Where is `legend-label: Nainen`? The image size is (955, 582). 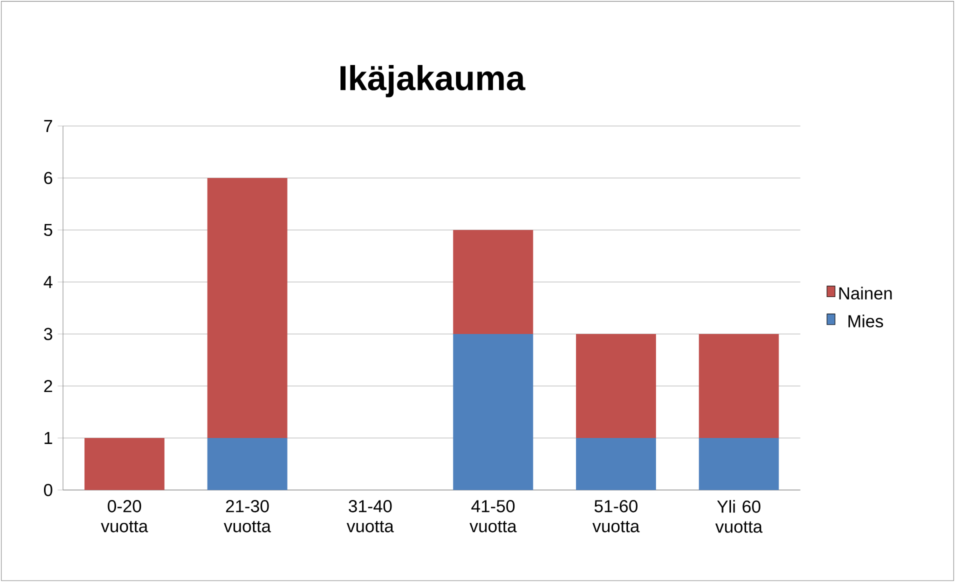
legend-label: Nainen is located at coordinates (865, 293).